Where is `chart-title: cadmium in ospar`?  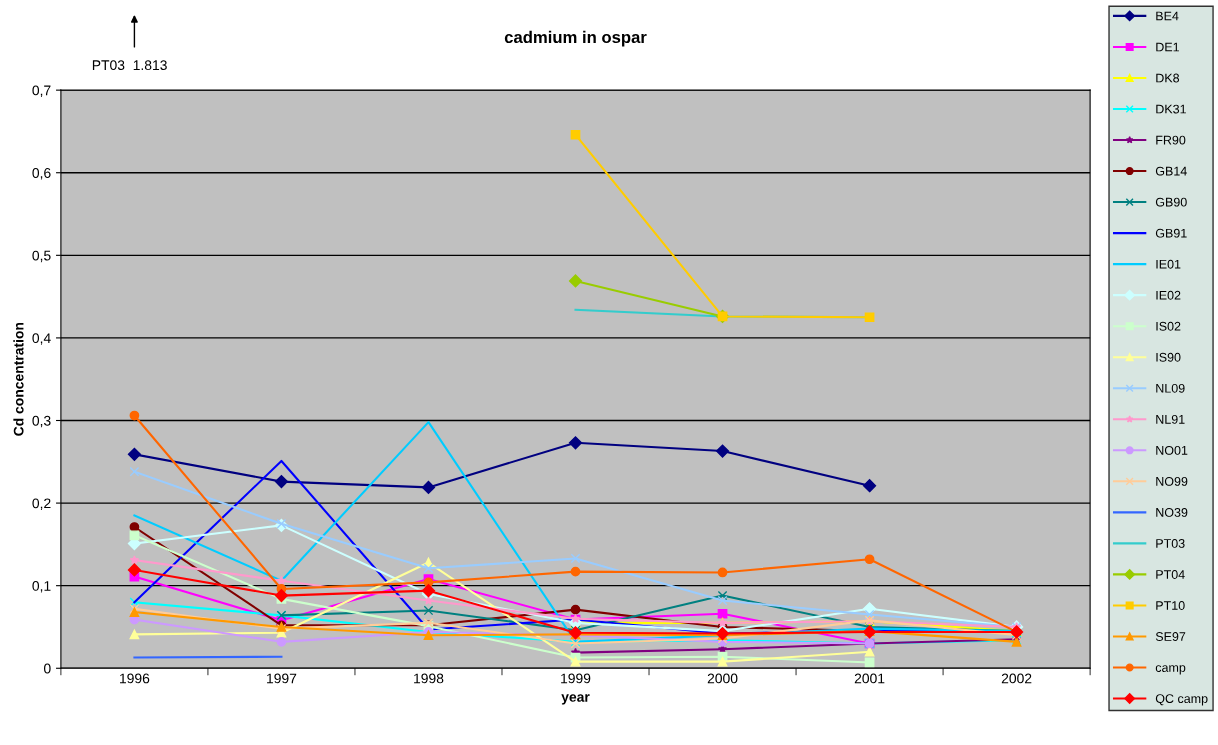 chart-title: cadmium in ospar is located at coordinates (575, 38).